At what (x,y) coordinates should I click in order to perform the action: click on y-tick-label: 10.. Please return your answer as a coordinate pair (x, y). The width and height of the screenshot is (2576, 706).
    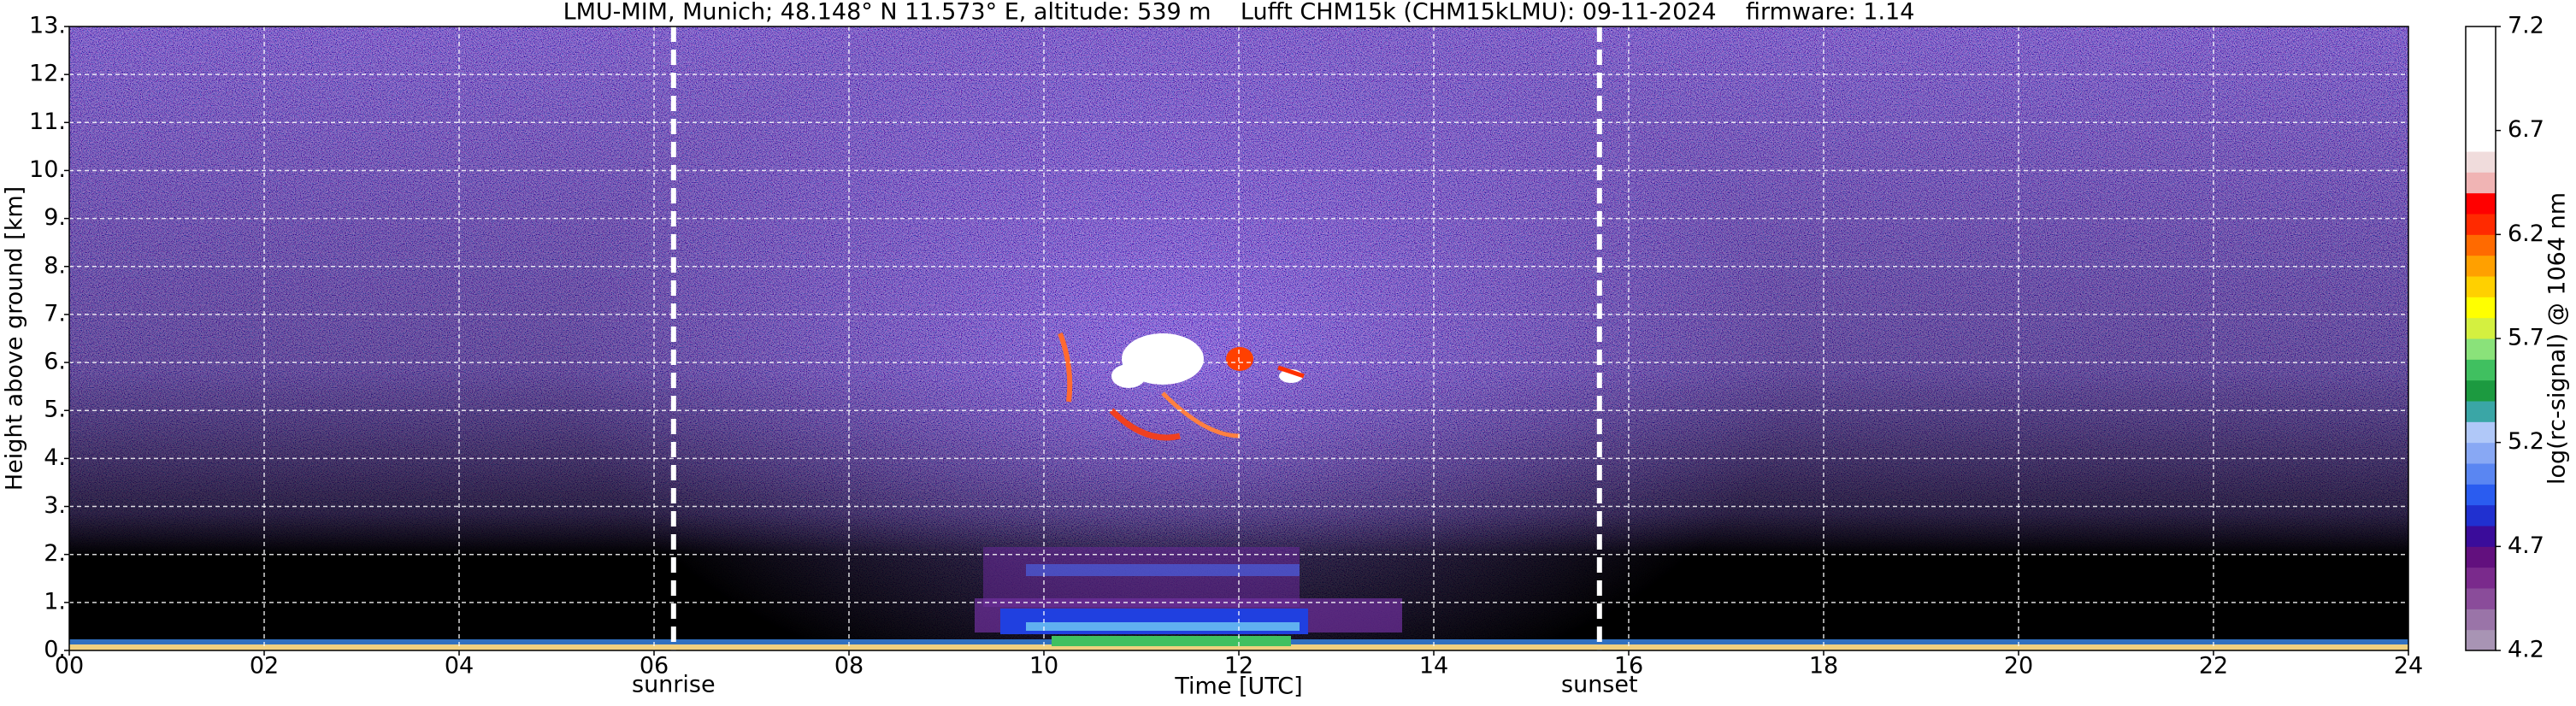
    Looking at the image, I should click on (47, 169).